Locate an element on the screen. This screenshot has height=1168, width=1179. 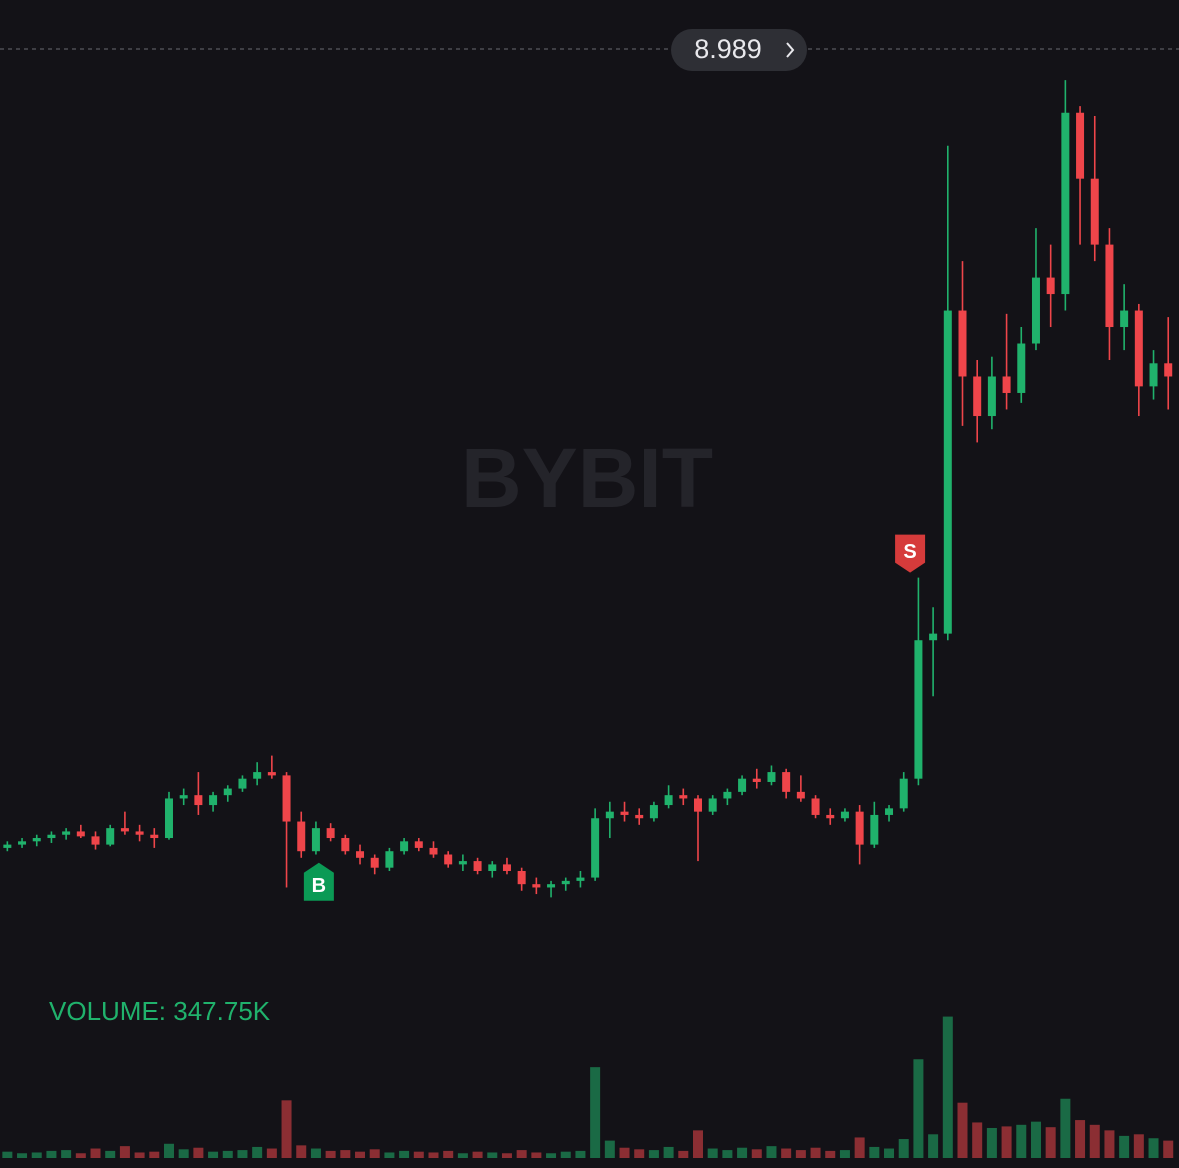
price-badge is located at coordinates (739, 50).